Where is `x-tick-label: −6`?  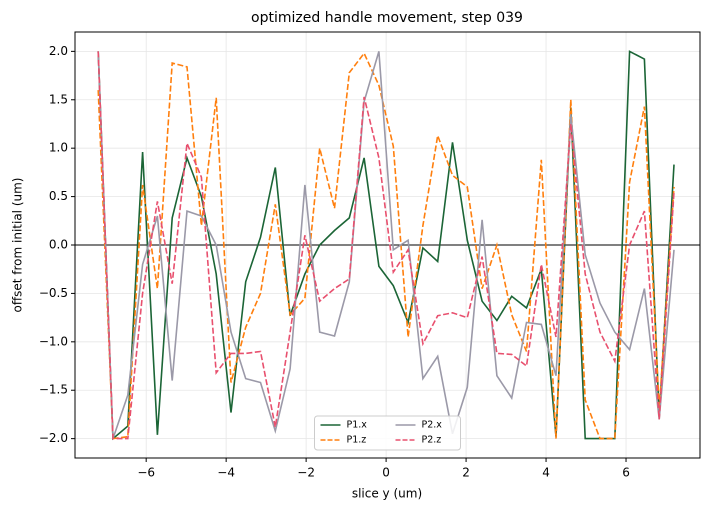
x-tick-label: −6 is located at coordinates (146, 473).